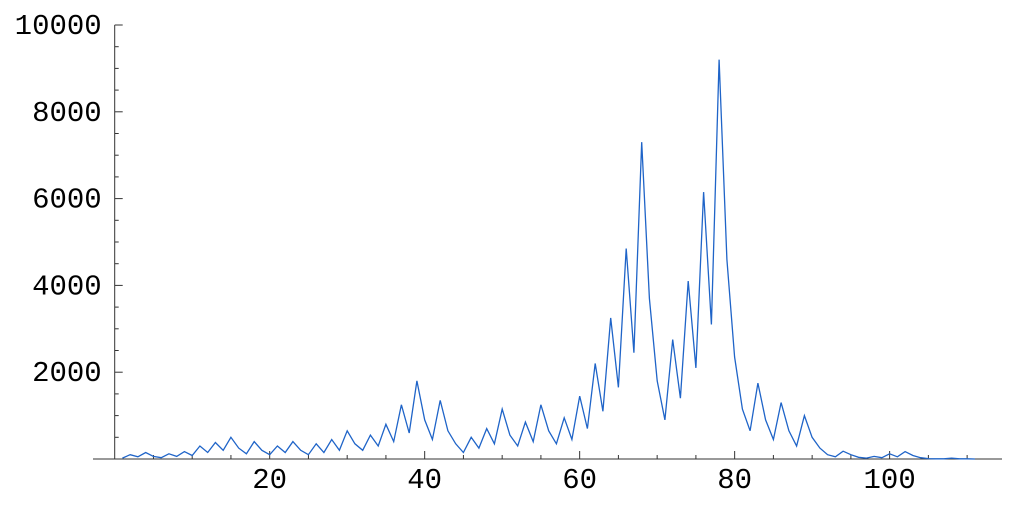 Image resolution: width=1024 pixels, height=512 pixels. I want to click on x-tick-label: 20, so click(269, 480).